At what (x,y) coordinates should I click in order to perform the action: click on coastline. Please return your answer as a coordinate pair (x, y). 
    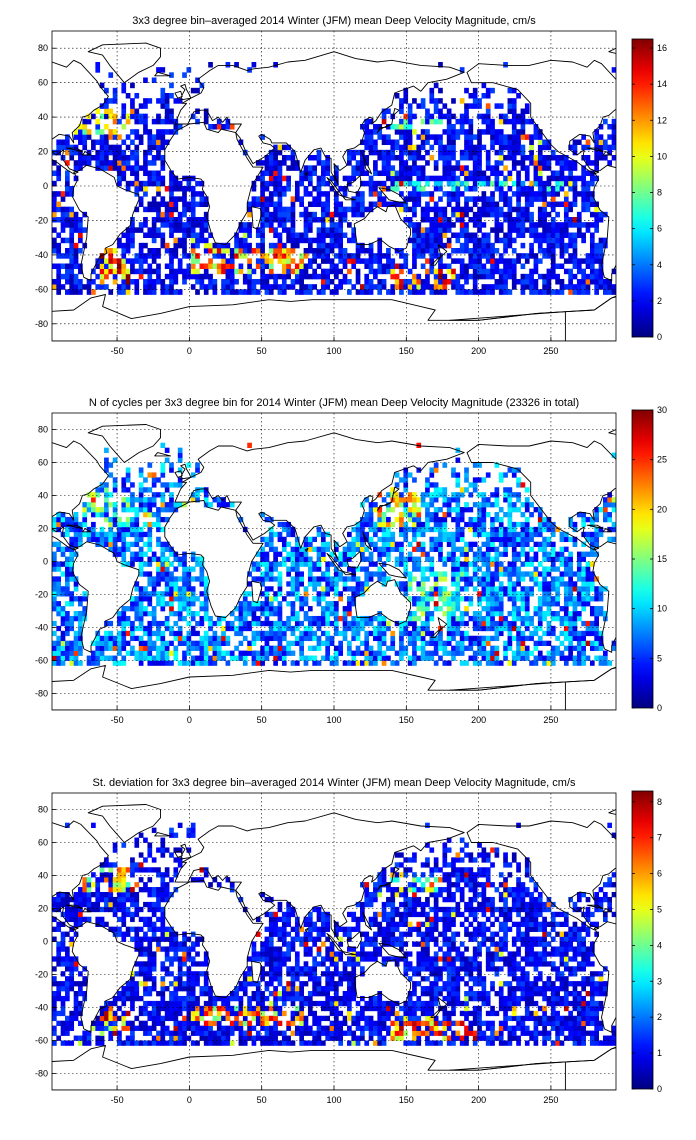
    Looking at the image, I should click on (367, 164).